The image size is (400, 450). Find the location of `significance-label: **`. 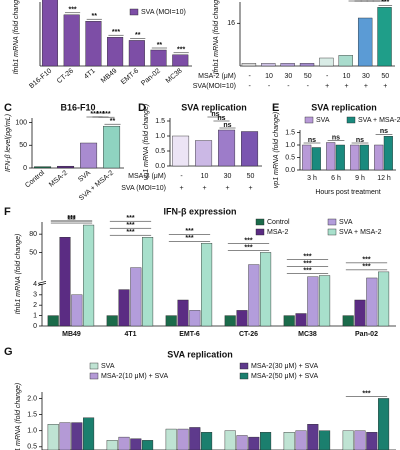

significance-label: ** is located at coordinates (113, 121).